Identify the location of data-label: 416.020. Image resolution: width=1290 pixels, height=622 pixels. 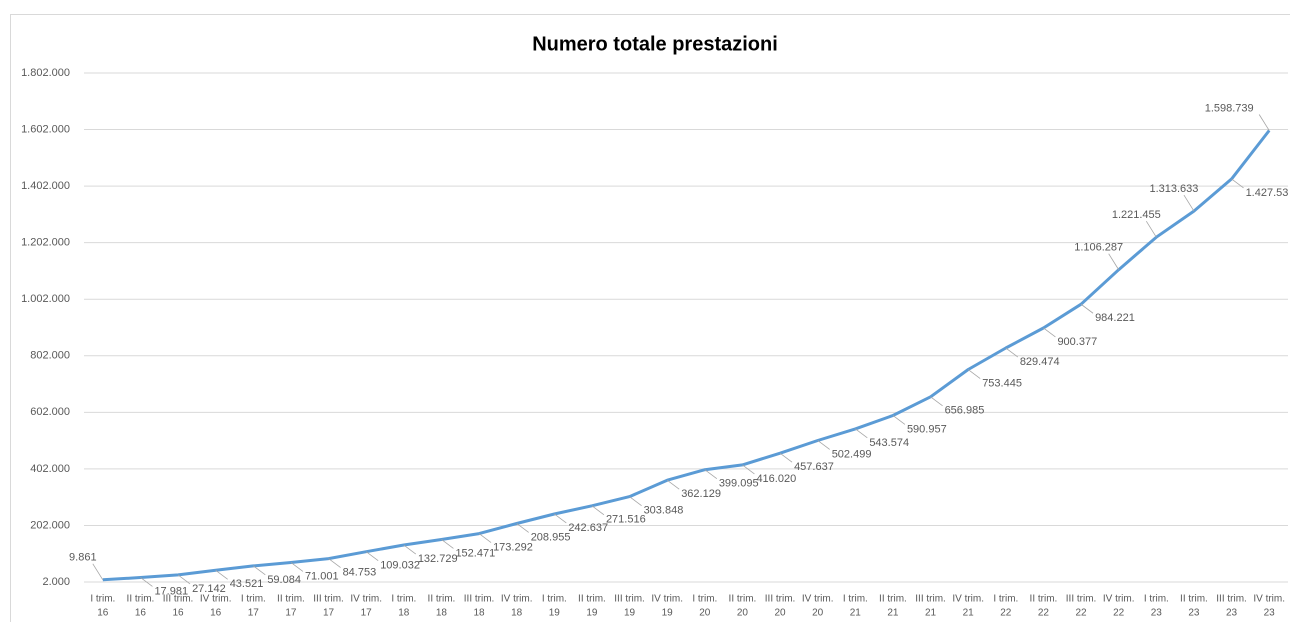
(776, 479).